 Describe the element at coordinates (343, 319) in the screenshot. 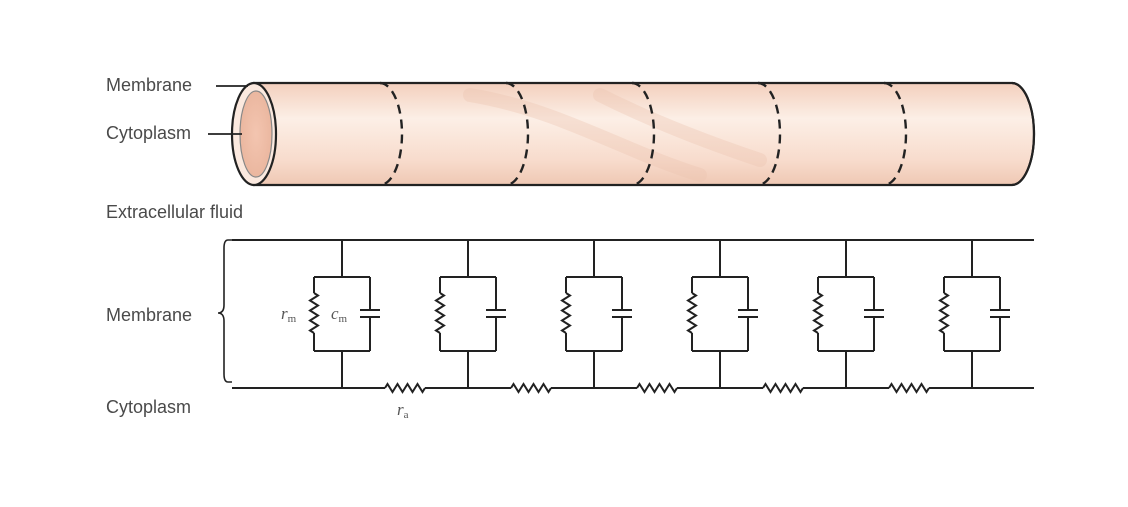

I see `cm-sub: m` at that location.